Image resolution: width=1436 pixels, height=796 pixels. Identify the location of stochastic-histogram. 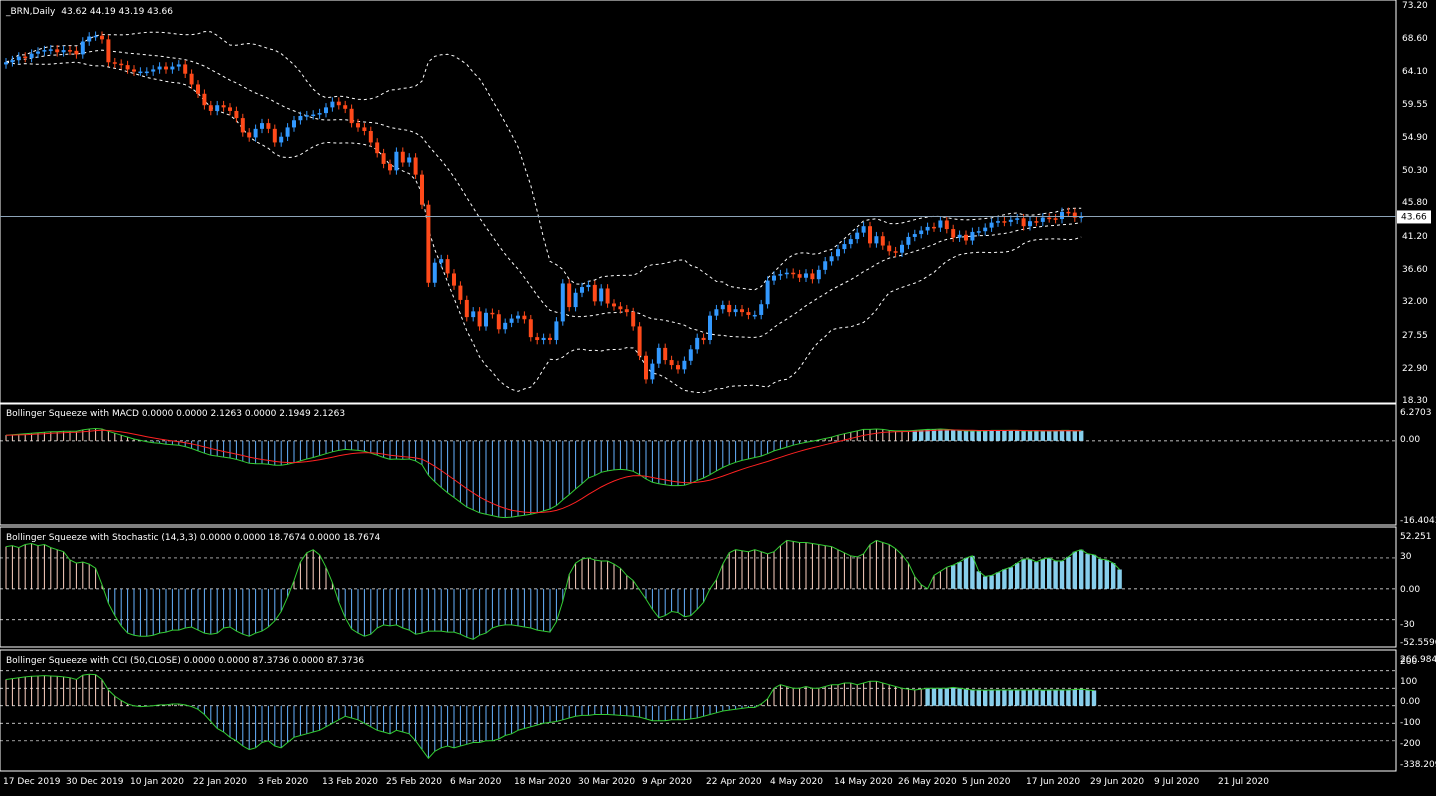
(698, 589).